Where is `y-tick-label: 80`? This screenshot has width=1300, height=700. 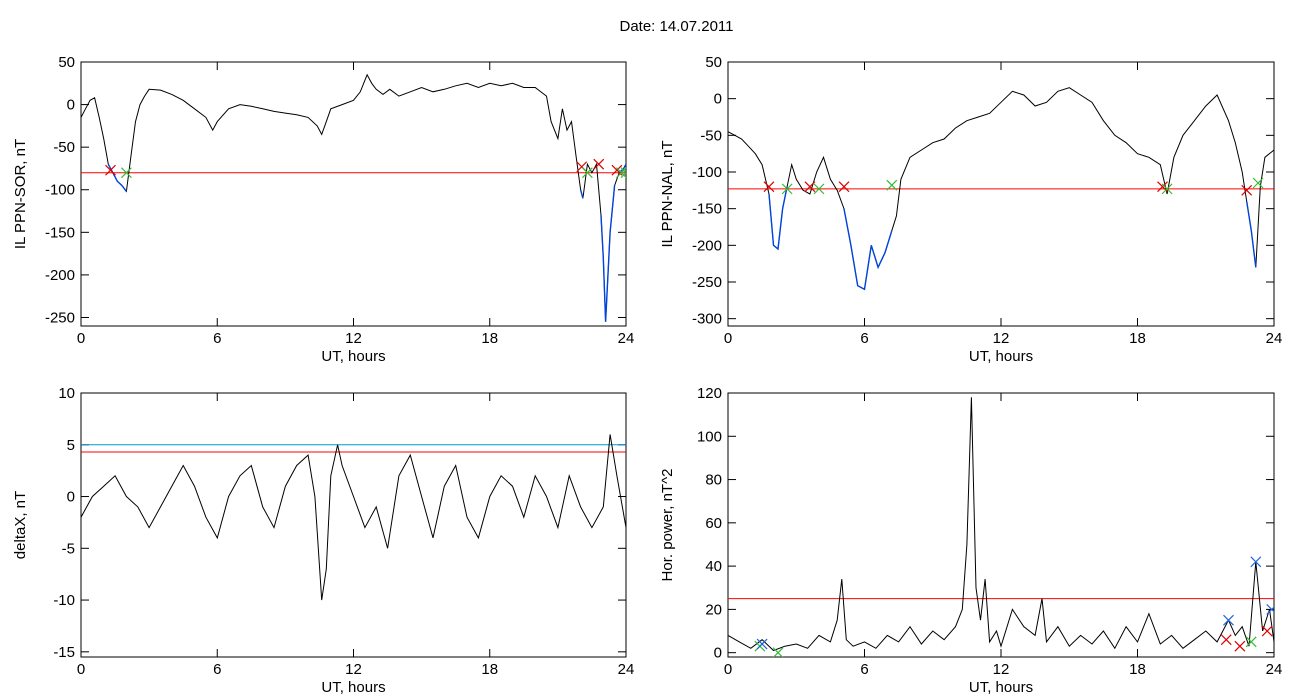 y-tick-label: 80 is located at coordinates (713, 480).